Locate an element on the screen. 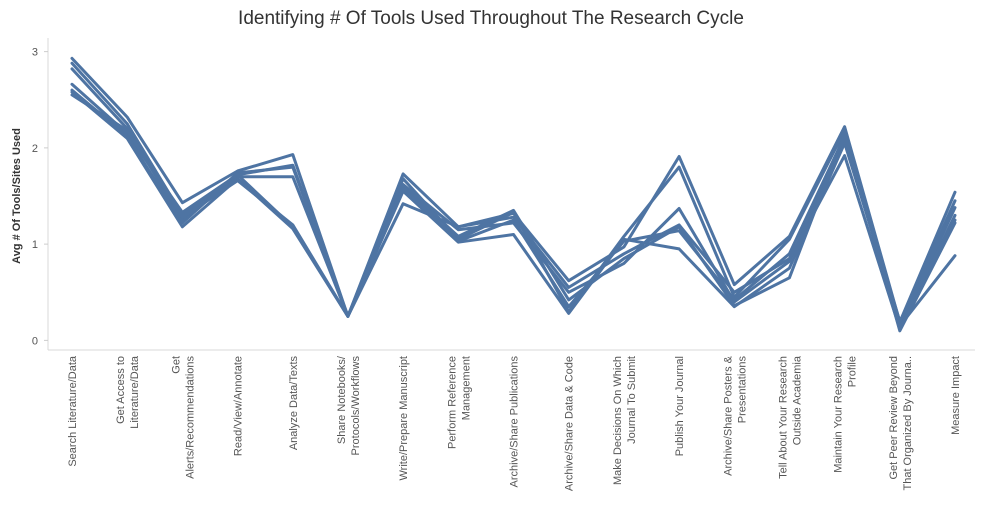 This screenshot has height=510, width=982. x-tick-label-line: Tell About Your Research is located at coordinates (783, 417).